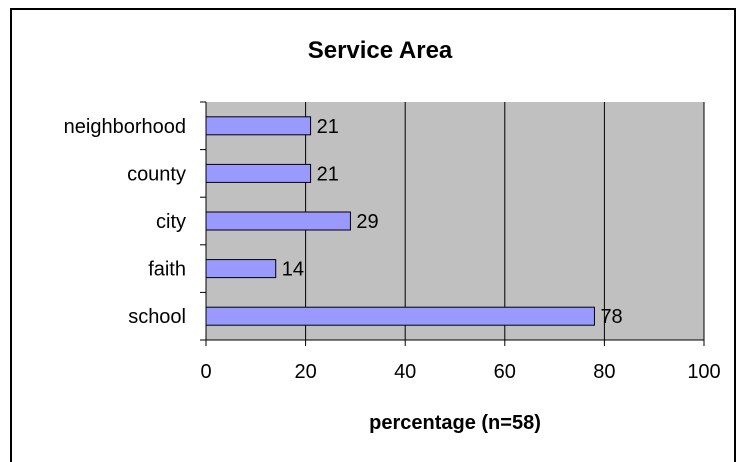 The image size is (738, 462). What do you see at coordinates (405, 372) in the screenshot?
I see `x-tick-label: 40` at bounding box center [405, 372].